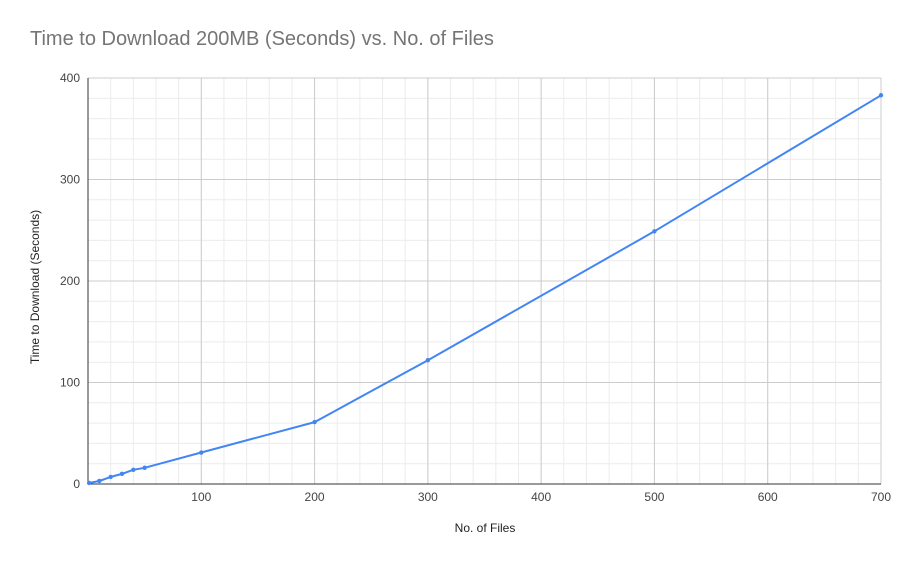  What do you see at coordinates (70, 281) in the screenshot?
I see `y-tick-label: 200` at bounding box center [70, 281].